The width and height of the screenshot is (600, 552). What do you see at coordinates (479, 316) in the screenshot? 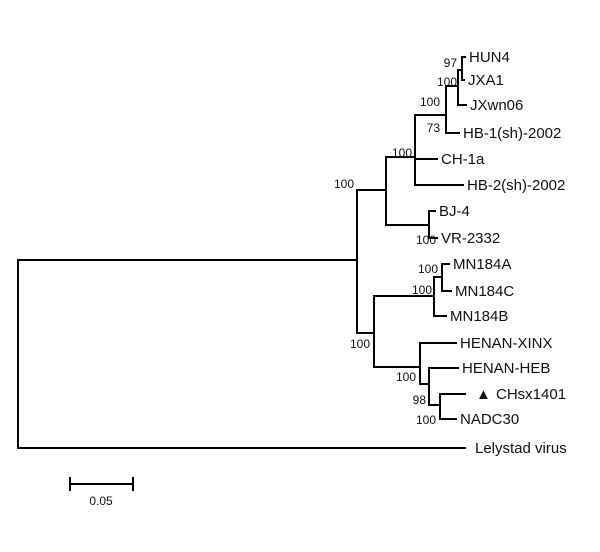
I see `leaf-label-mn184b: MN184B` at bounding box center [479, 316].